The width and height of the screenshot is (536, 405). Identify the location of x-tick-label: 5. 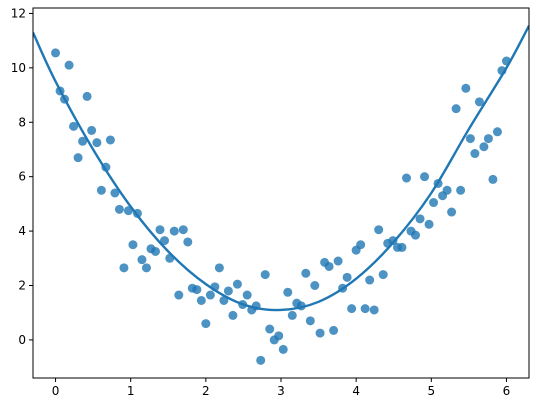
(431, 391).